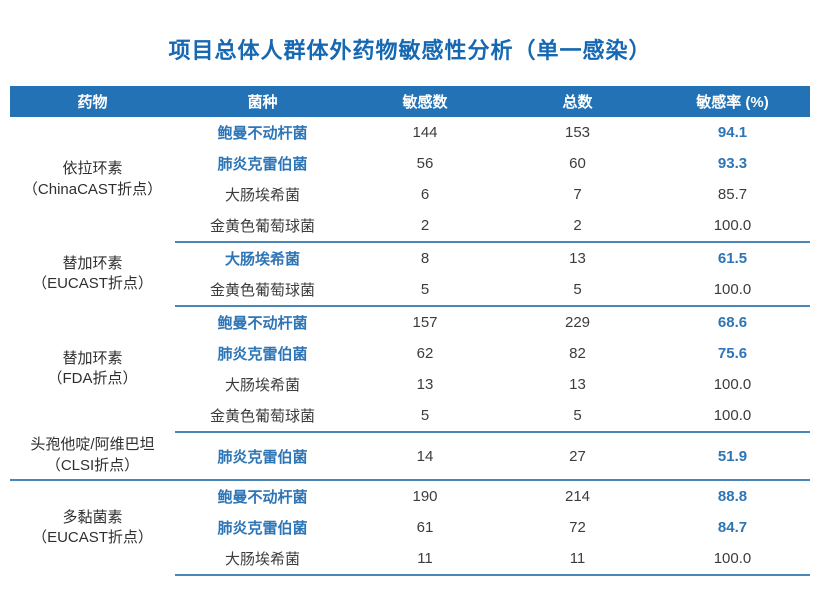 Image resolution: width=820 pixels, height=595 pixels. What do you see at coordinates (410, 267) in the screenshot?
I see `table-row: 替加环素 （EUCAST折点） 大肠埃希菌 8 13 61.5` at bounding box center [410, 267].